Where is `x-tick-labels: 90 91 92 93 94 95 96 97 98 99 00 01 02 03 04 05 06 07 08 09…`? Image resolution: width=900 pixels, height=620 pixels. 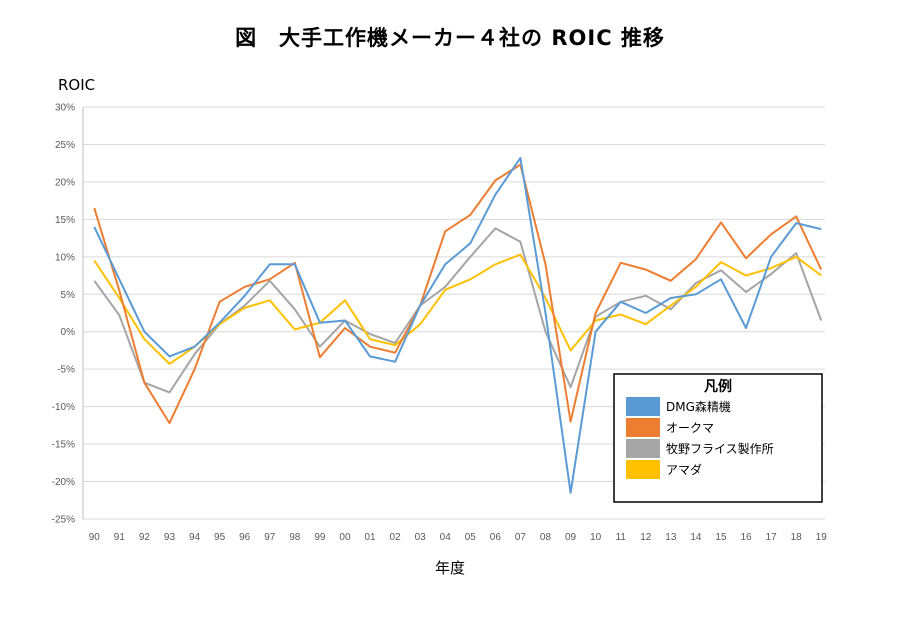
x-tick-labels: 90 91 92 93 94 95 96 97 98 99 00 01 02 03 04 05 06 07 08 09… is located at coordinates (458, 537).